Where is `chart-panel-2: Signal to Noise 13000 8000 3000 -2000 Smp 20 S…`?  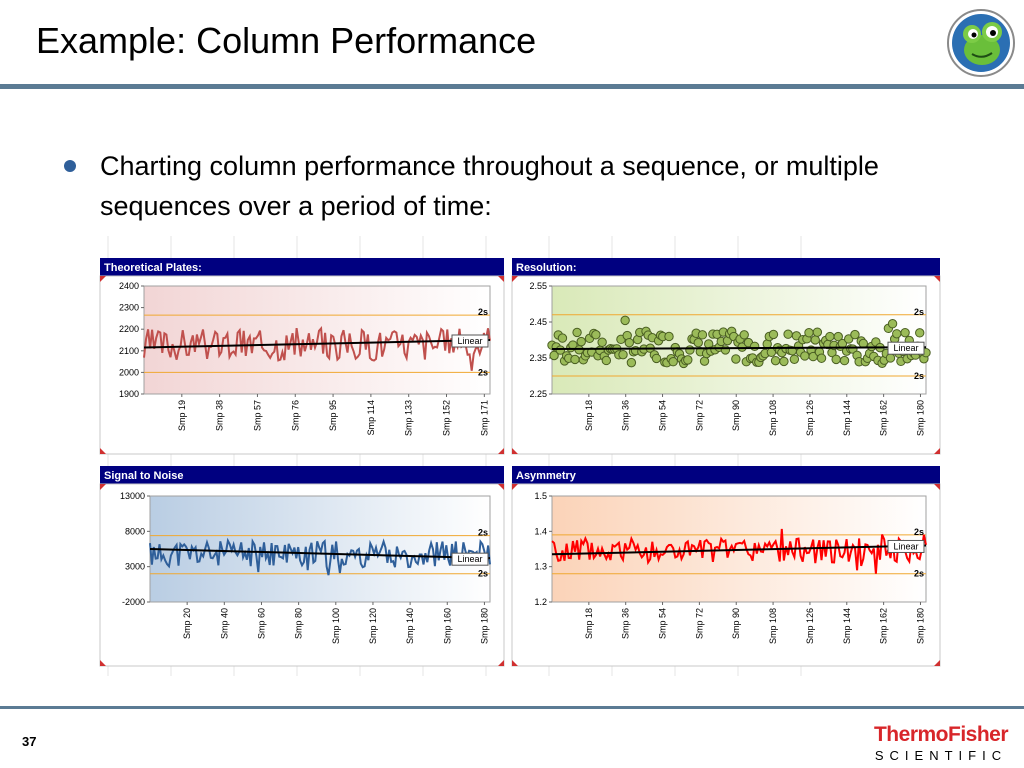 chart-panel-2: Signal to Noise 13000 8000 3000 -2000 Smp 20 S… is located at coordinates (302, 566).